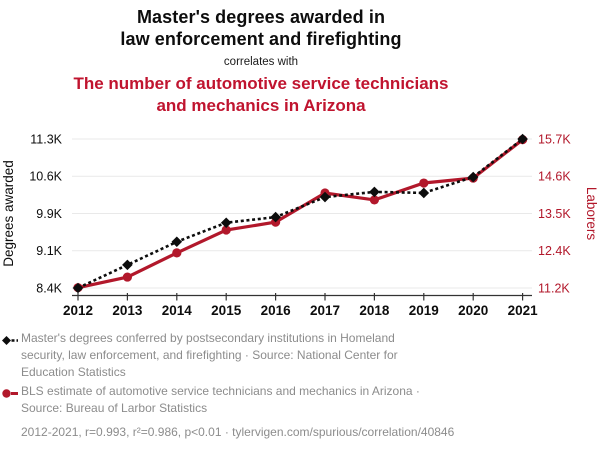 The height and width of the screenshot is (452, 600). Describe the element at coordinates (261, 62) in the screenshot. I see `correlates-with-label: correlates with` at that location.